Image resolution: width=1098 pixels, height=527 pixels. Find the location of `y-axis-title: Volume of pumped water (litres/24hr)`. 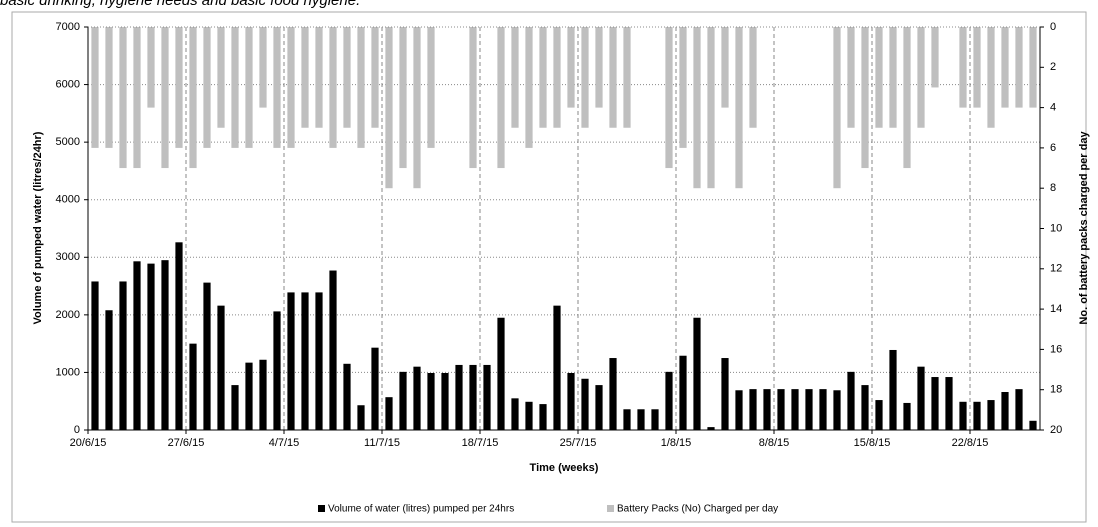

y-axis-title: Volume of pumped water (litres/24hr) is located at coordinates (38, 227).